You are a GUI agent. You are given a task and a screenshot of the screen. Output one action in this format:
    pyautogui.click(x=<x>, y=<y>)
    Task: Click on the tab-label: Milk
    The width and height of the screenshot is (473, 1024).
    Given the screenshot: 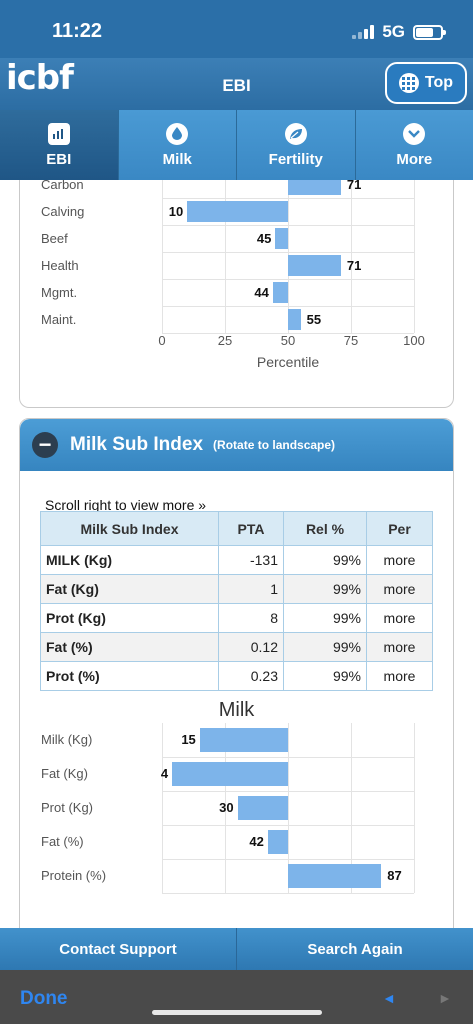 What is the action you would take?
    pyautogui.click(x=177, y=159)
    